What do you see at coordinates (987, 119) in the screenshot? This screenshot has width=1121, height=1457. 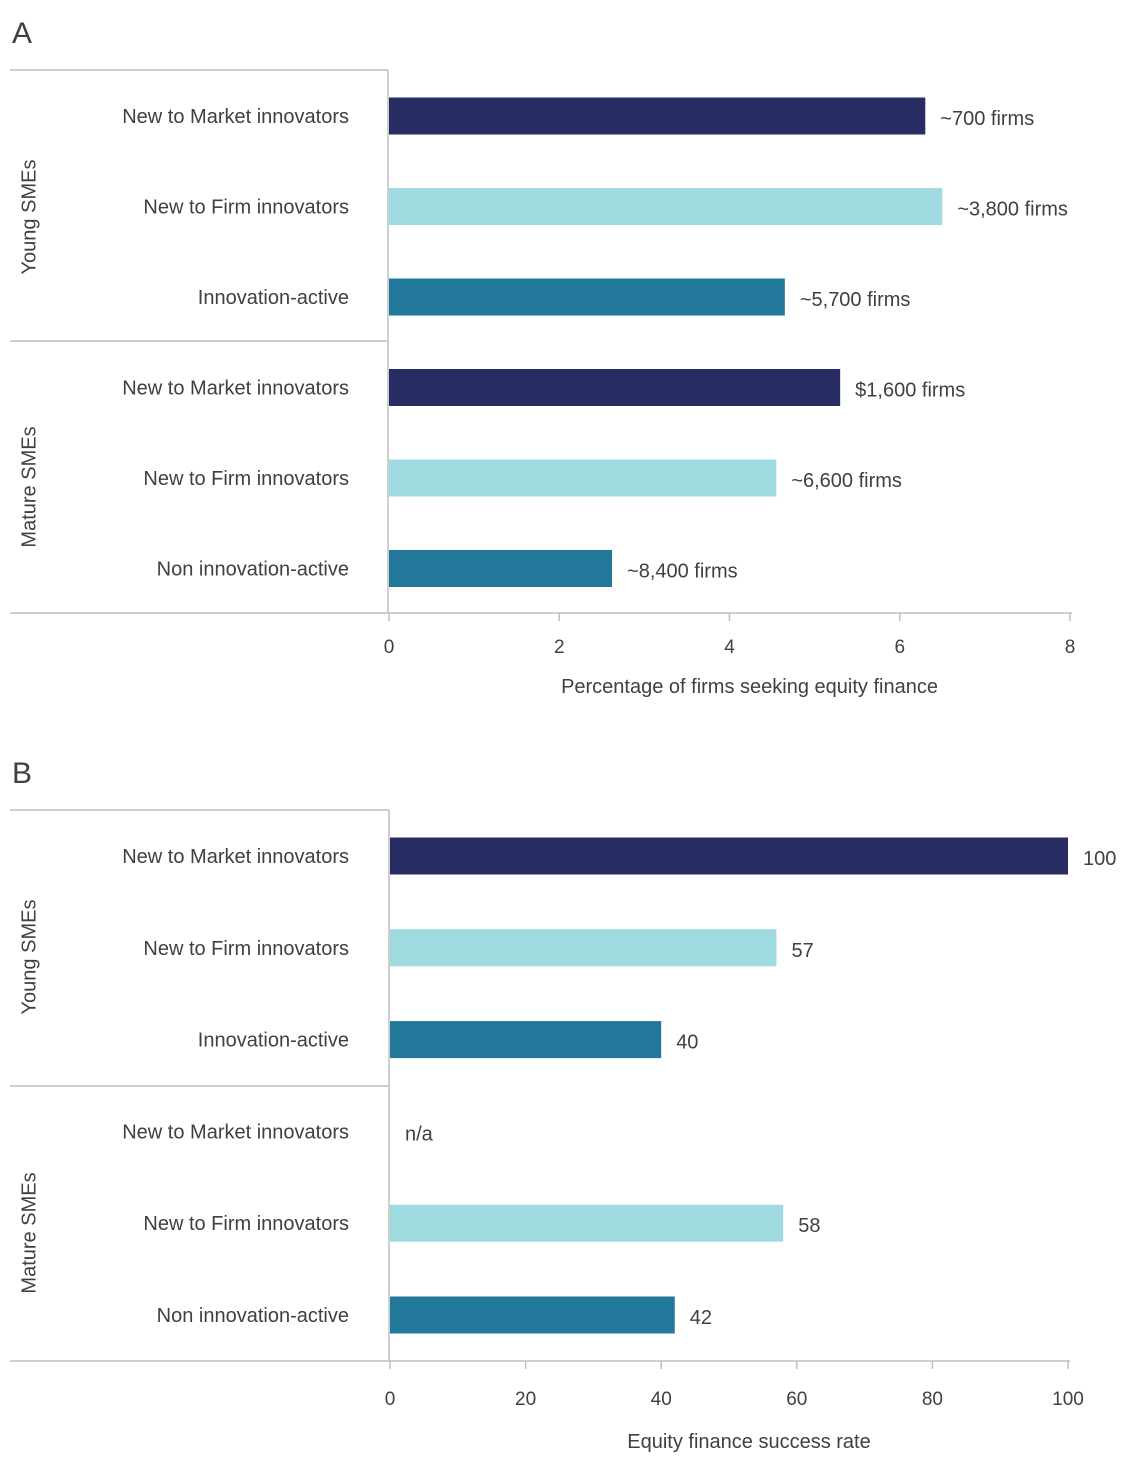 I see `data-label: ~700 firms` at bounding box center [987, 119].